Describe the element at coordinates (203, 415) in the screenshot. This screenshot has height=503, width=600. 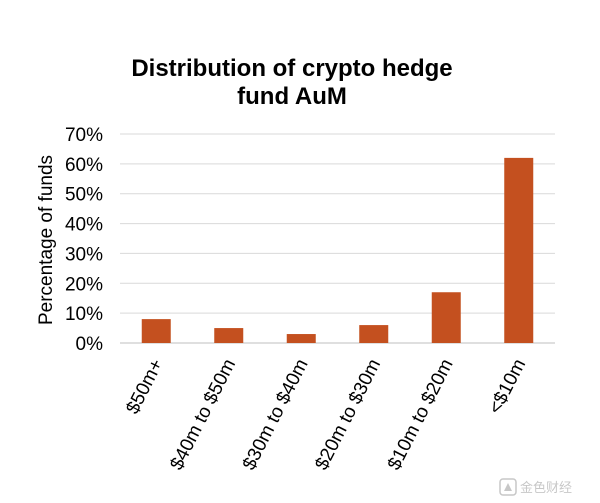
I see `x-tick-label: $40m to $50m` at that location.